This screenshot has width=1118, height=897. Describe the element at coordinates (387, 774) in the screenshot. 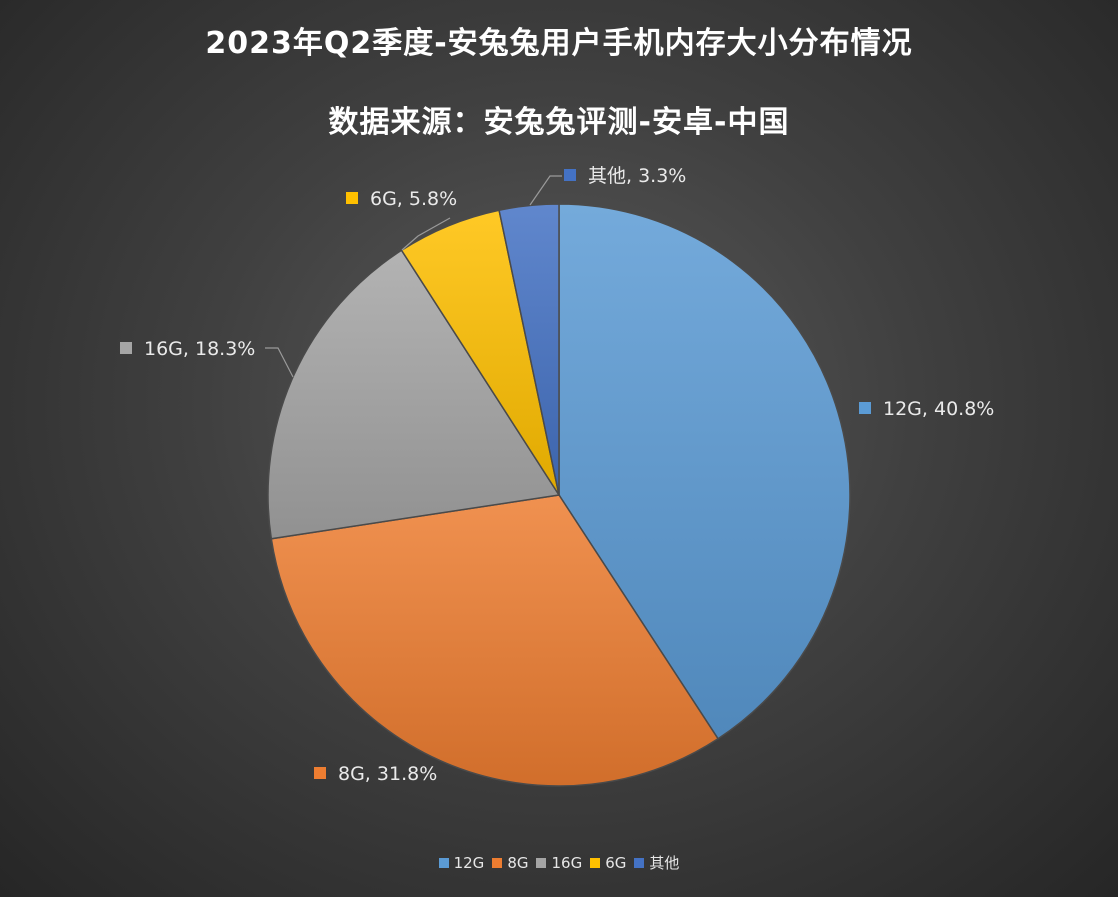

I see `data-label-8G: 8G, 31.8%` at that location.